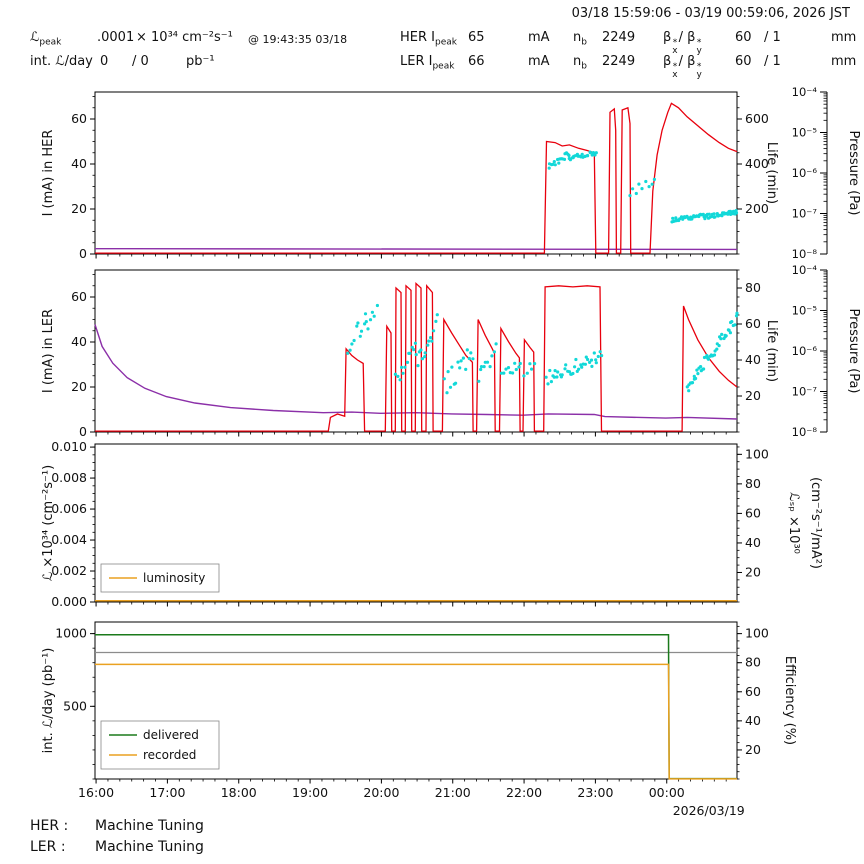  Describe the element at coordinates (643, 187) in the screenshot. I see `her-lifetime-points` at that location.